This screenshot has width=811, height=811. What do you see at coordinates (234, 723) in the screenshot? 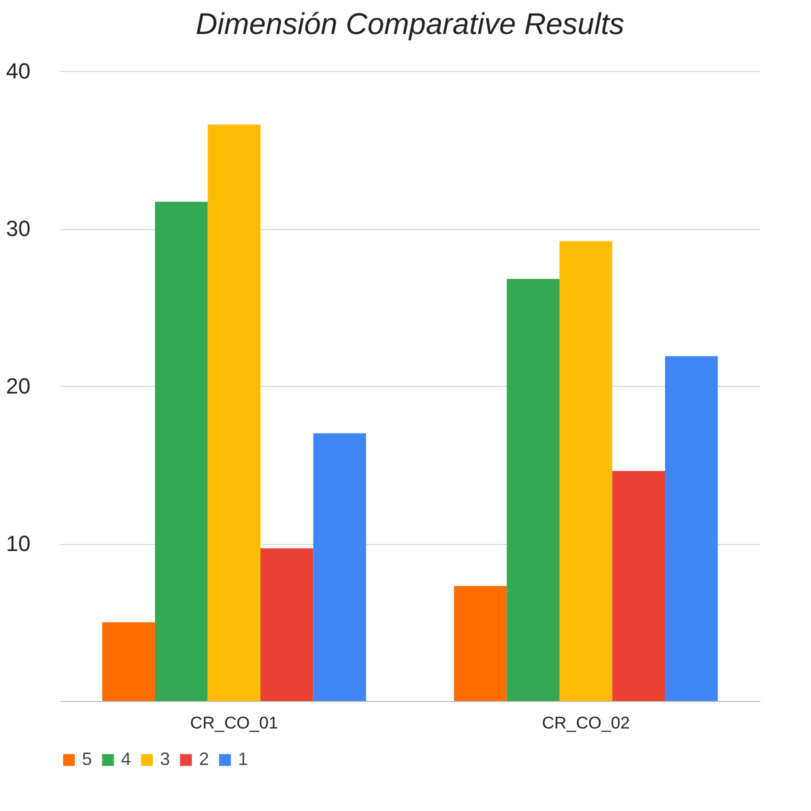
I see `x-tick-label: CR_CO_01` at bounding box center [234, 723].